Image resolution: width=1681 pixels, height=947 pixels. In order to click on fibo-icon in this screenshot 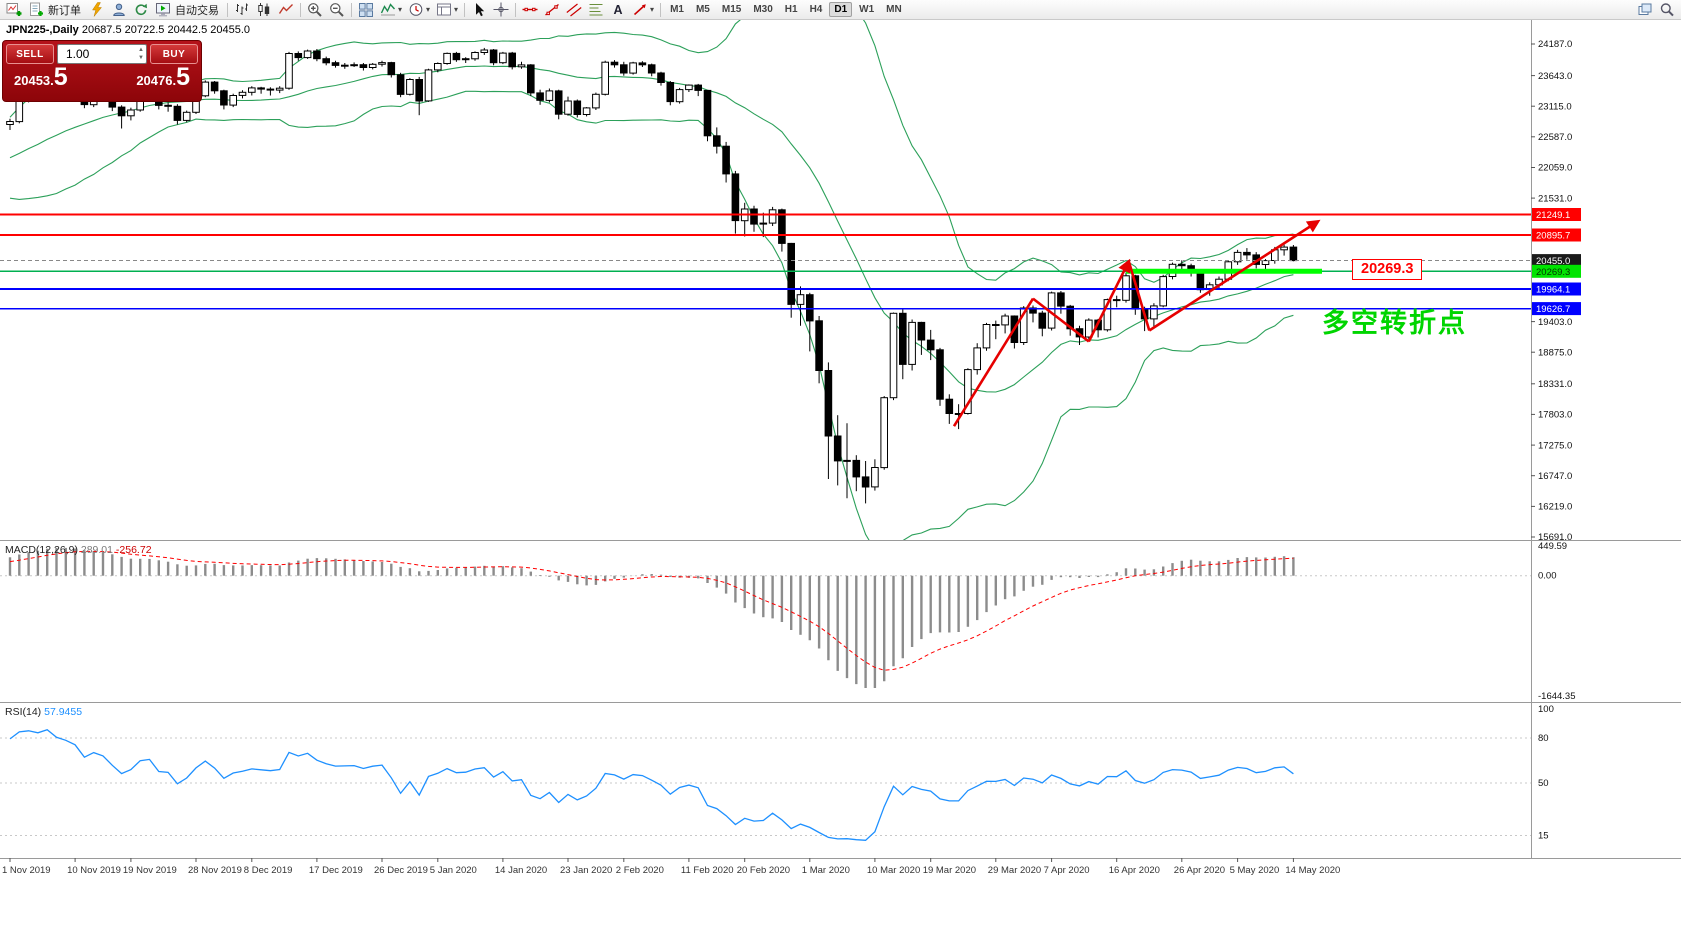, I will do `click(596, 9)`.